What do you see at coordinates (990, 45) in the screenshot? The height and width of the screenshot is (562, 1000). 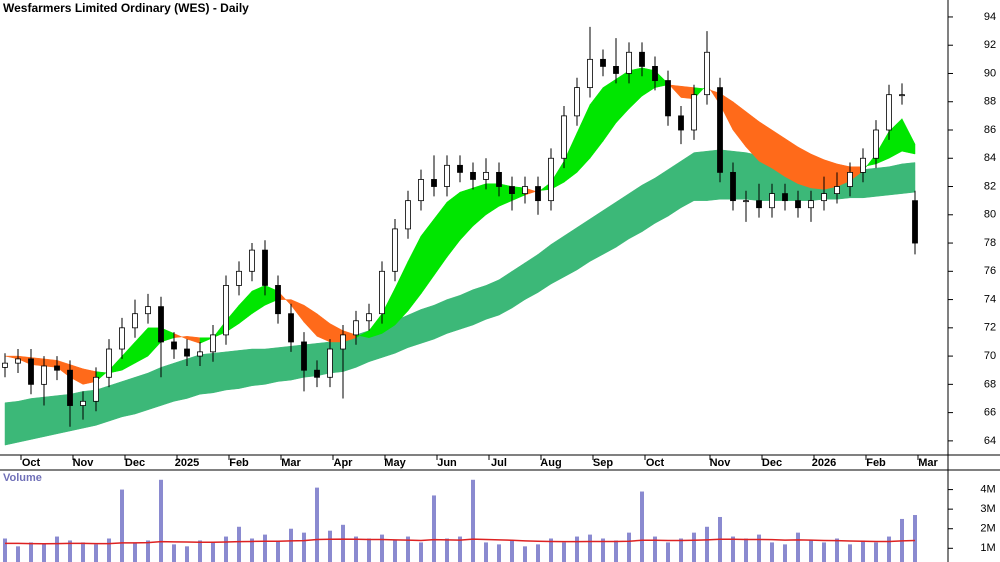 I see `y-tick-label: 92` at bounding box center [990, 45].